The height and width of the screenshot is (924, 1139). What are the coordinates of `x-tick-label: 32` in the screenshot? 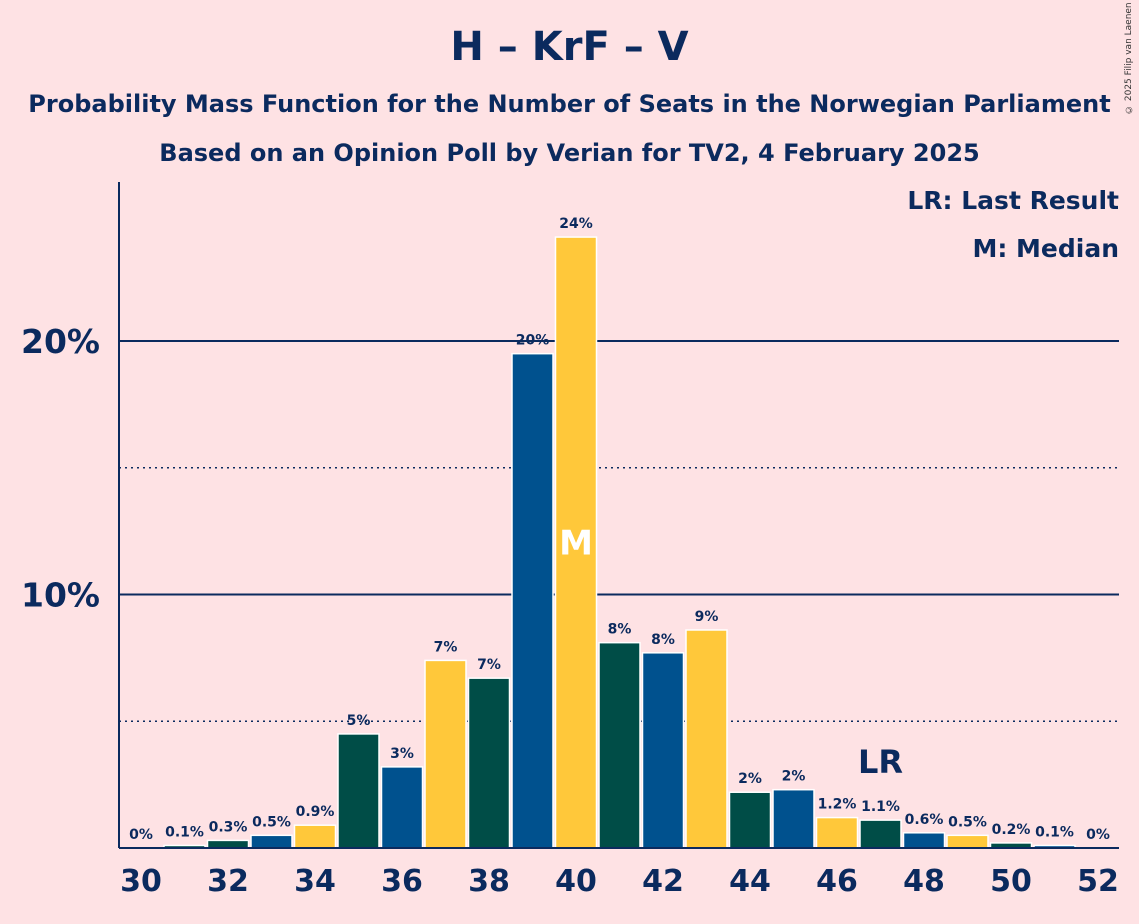 It's located at (228, 881).